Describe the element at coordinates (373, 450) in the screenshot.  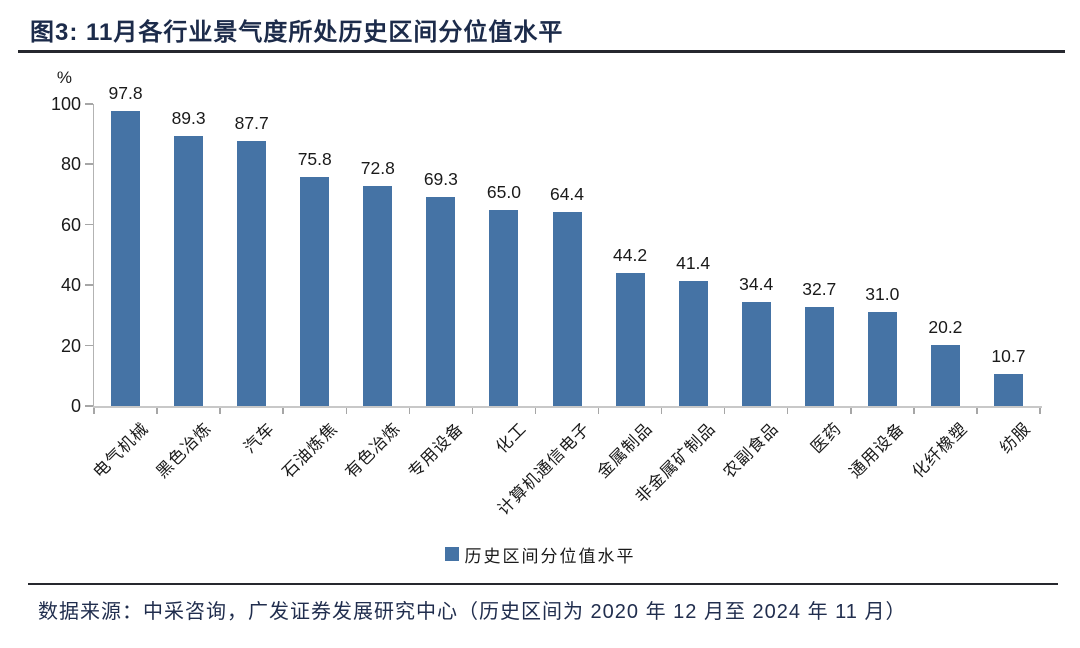
I see `x-axis-label: 有色冶炼` at that location.